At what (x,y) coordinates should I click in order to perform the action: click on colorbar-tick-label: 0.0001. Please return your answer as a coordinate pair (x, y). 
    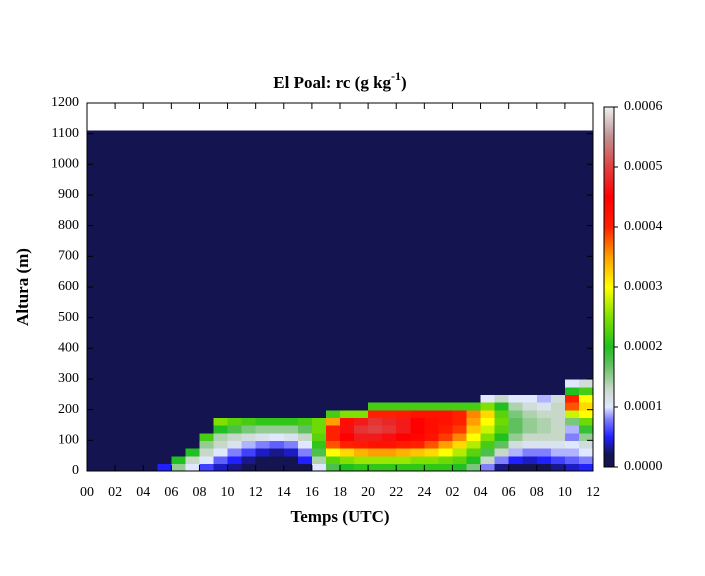
    Looking at the image, I should click on (643, 406).